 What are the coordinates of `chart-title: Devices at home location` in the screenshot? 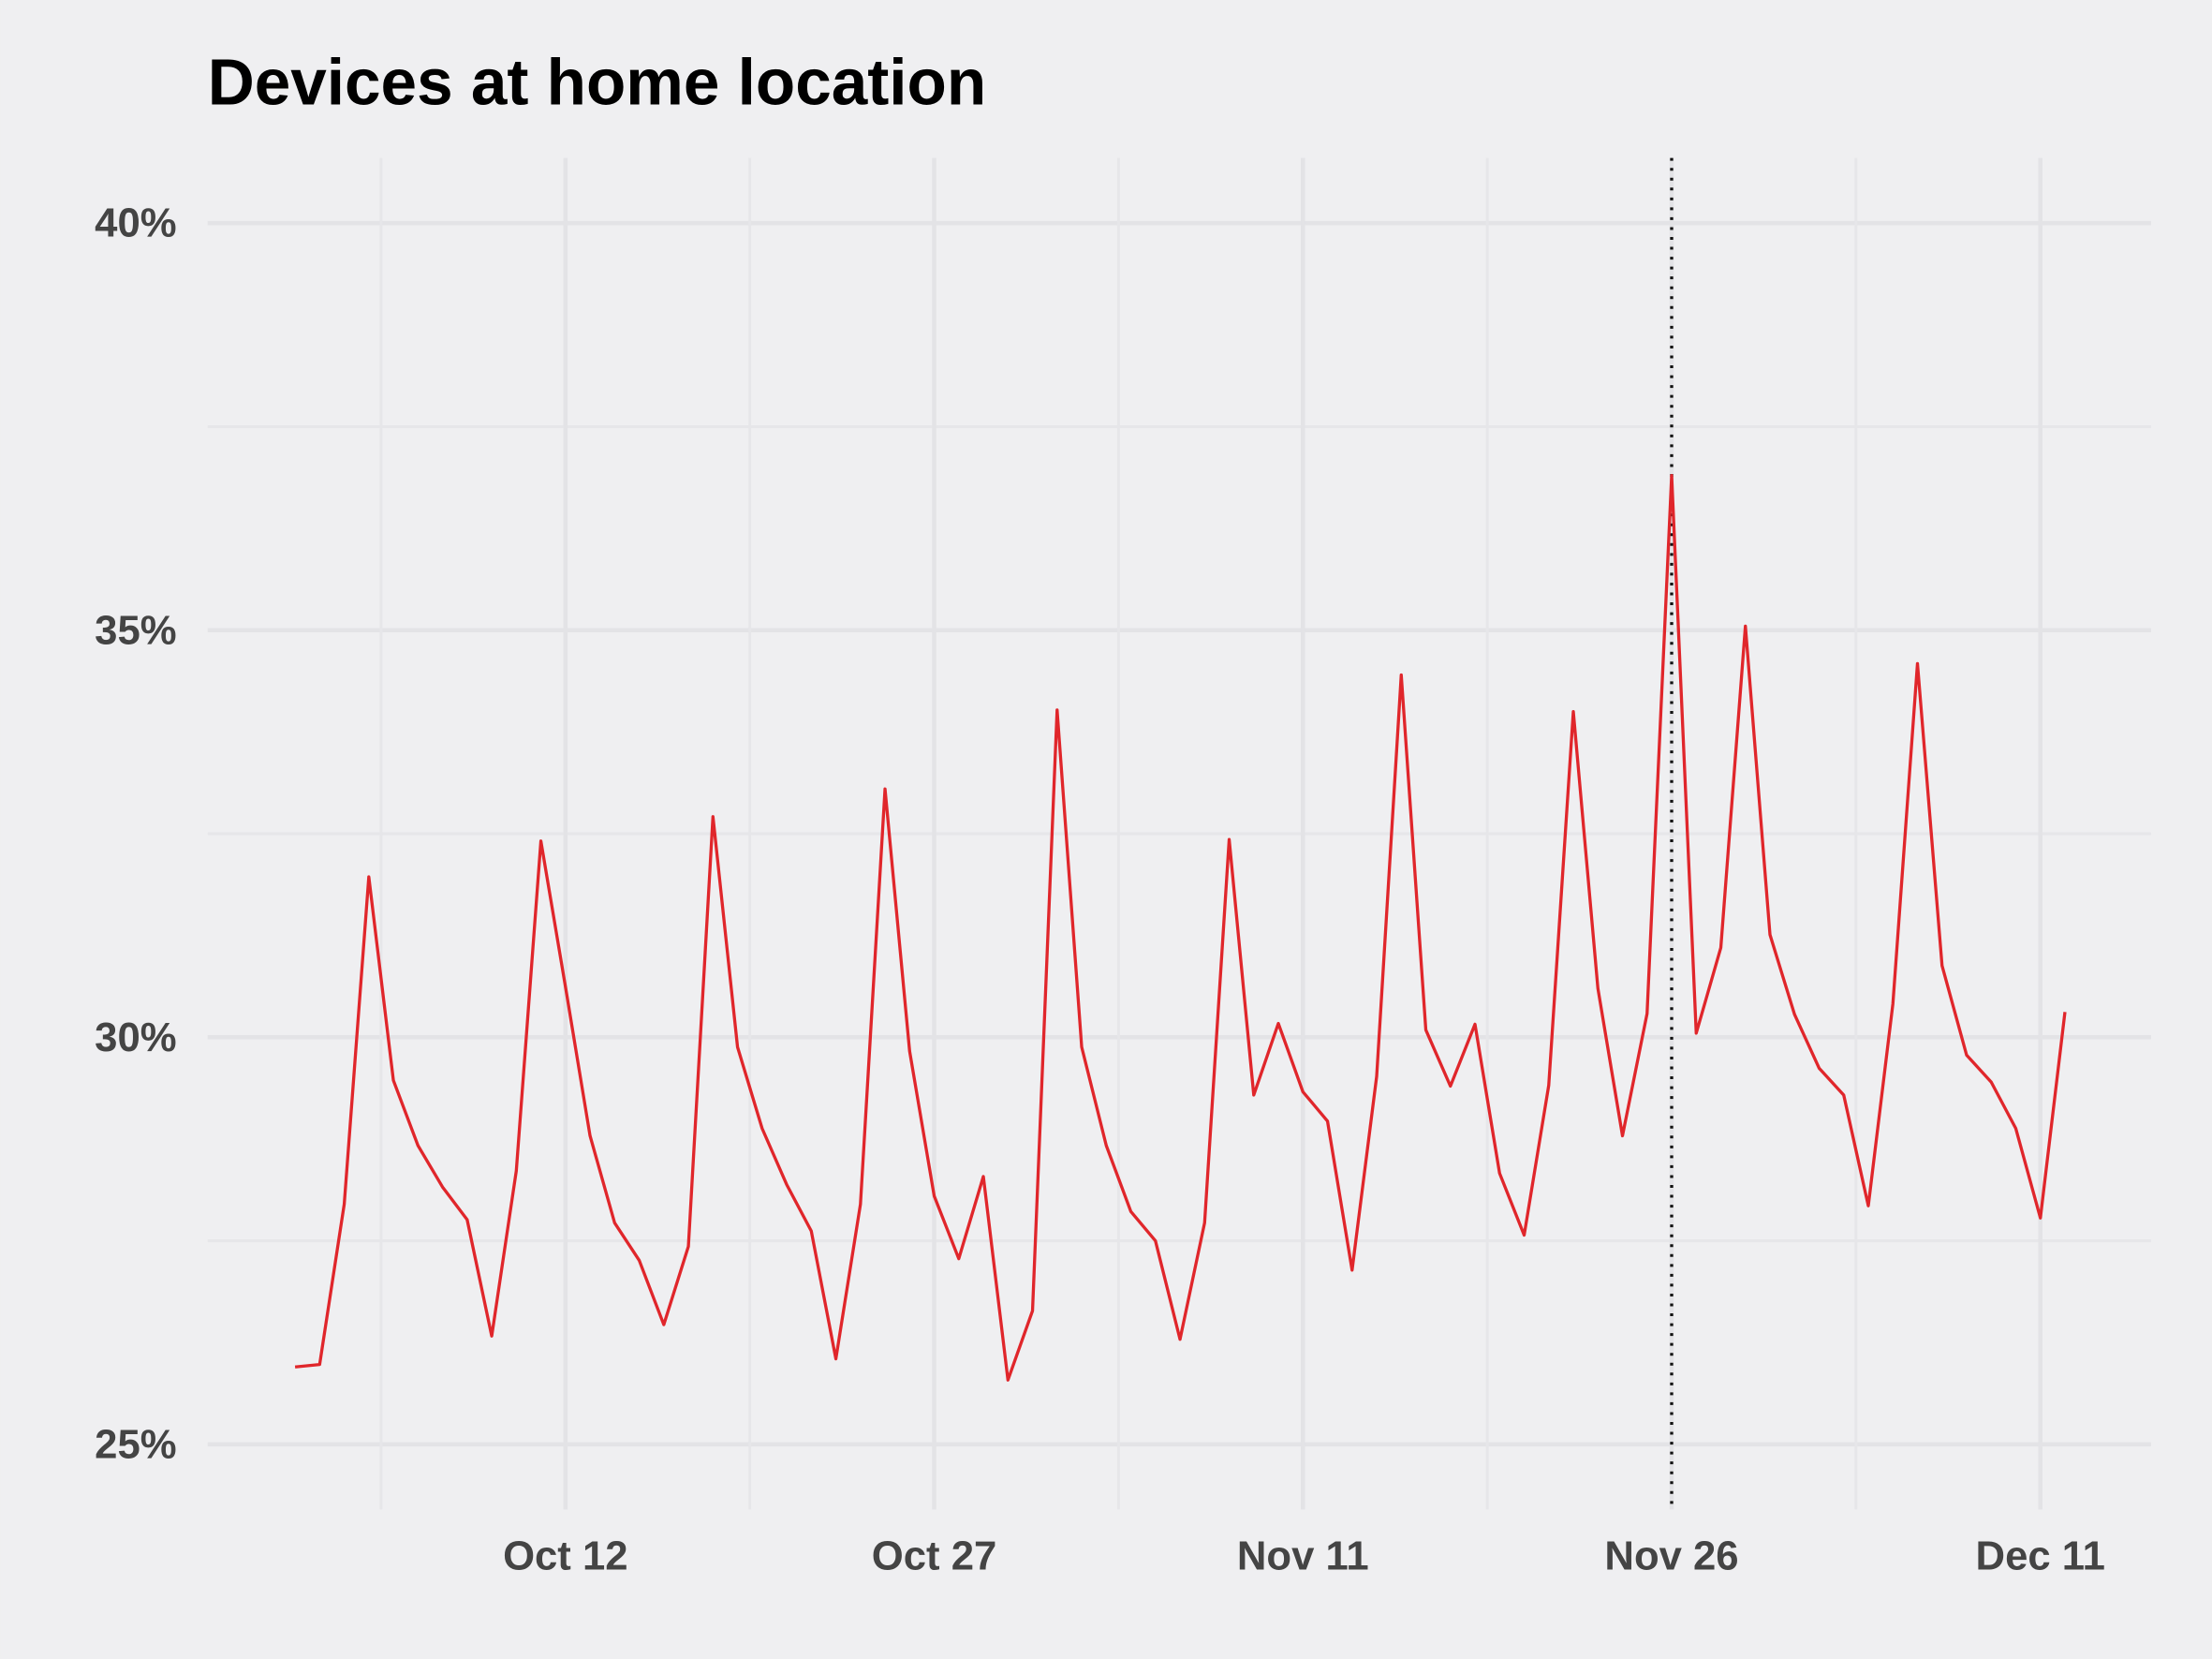 It's located at (597, 82).